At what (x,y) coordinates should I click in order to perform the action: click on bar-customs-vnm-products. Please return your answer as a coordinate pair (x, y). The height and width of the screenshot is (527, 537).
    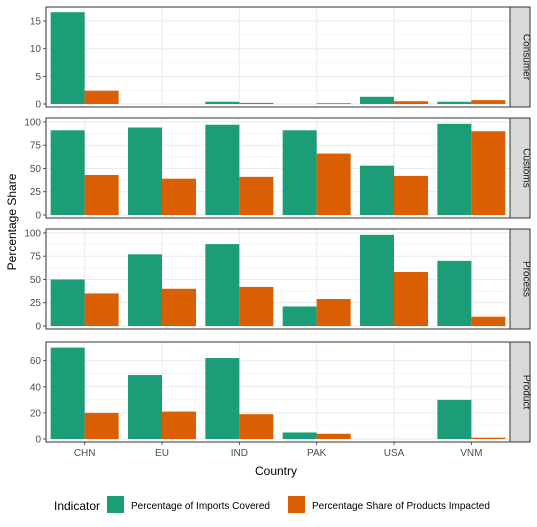
    Looking at the image, I should click on (488, 173).